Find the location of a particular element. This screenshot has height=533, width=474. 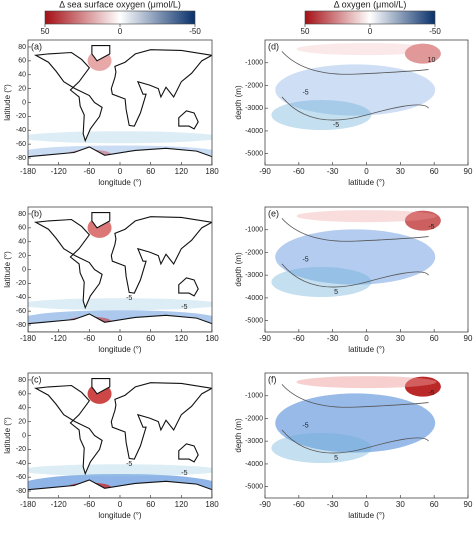

panel-label: (e) is located at coordinates (273, 213).